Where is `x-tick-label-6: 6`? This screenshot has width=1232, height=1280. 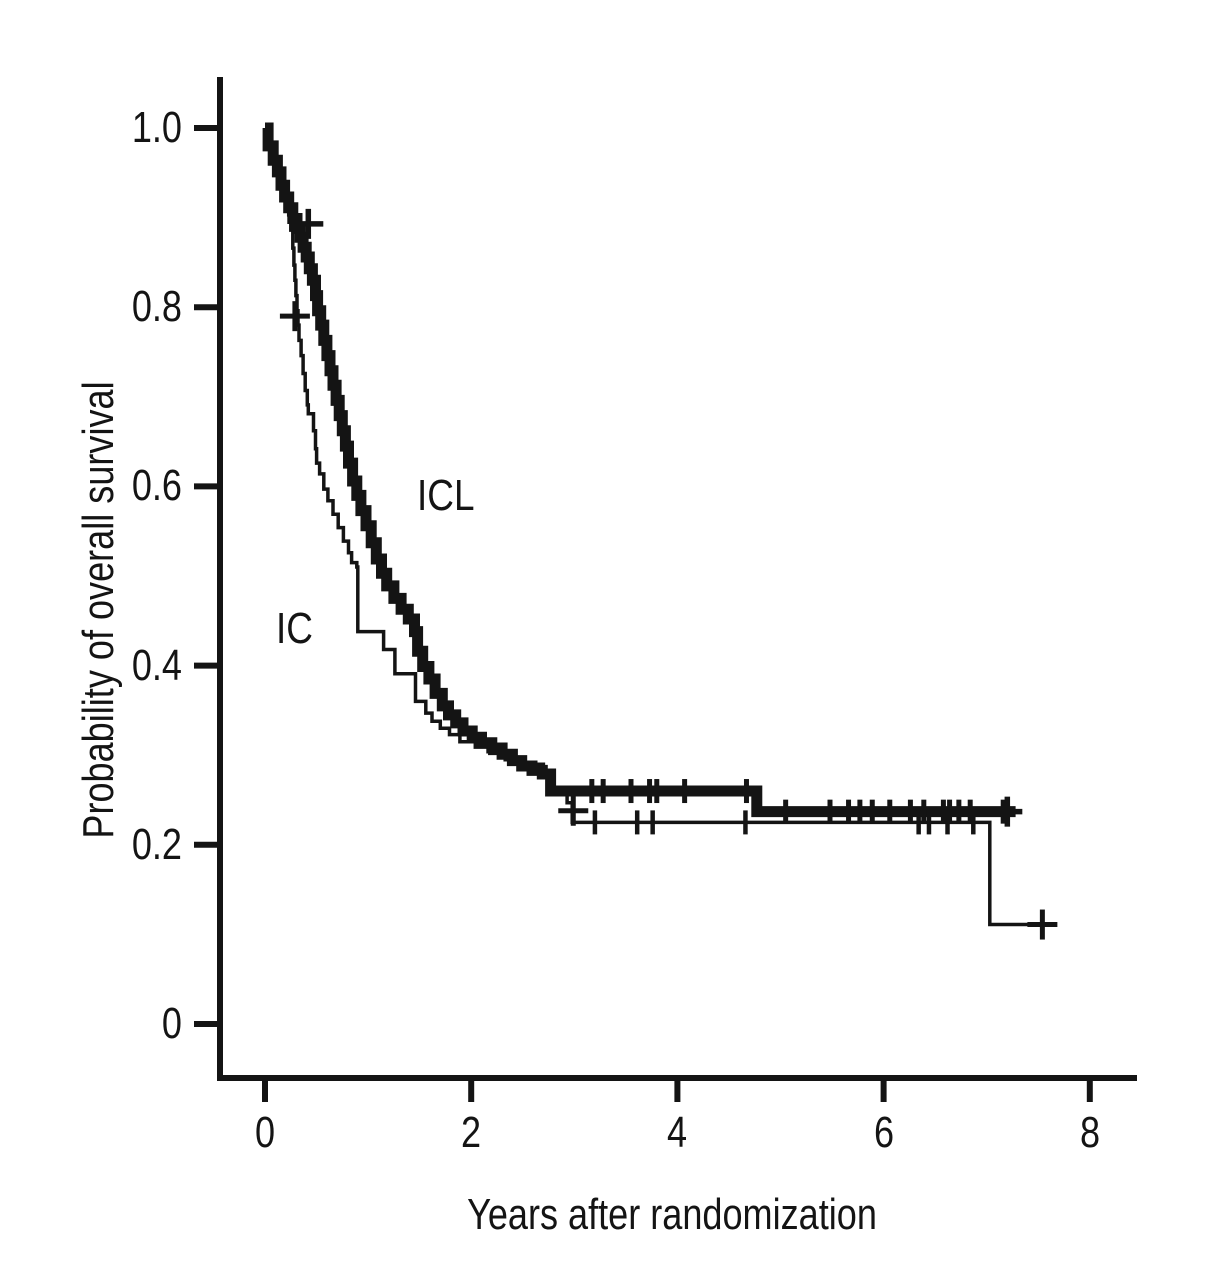 x-tick-label-6: 6 is located at coordinates (883, 1132).